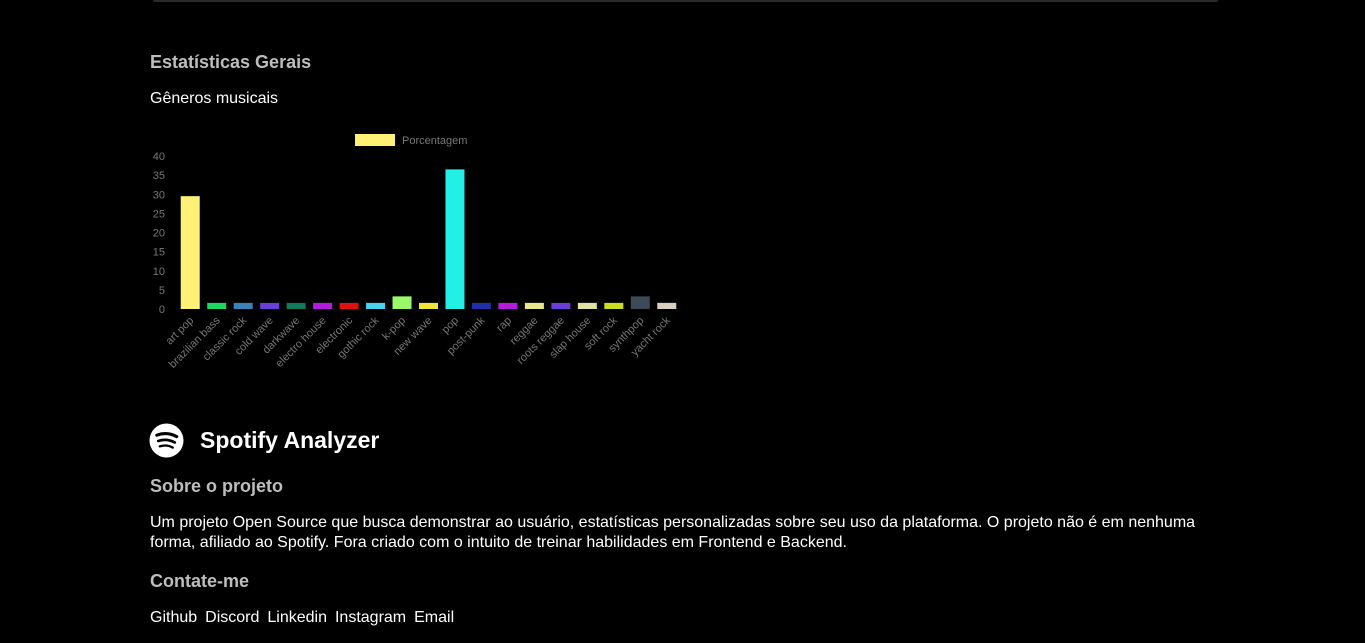  What do you see at coordinates (685, 1) in the screenshot?
I see `search-bar-edge` at bounding box center [685, 1].